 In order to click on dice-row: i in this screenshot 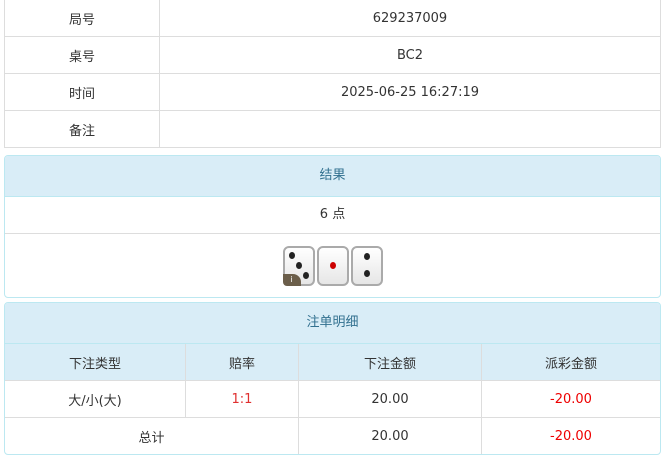, I will do `click(332, 265)`.